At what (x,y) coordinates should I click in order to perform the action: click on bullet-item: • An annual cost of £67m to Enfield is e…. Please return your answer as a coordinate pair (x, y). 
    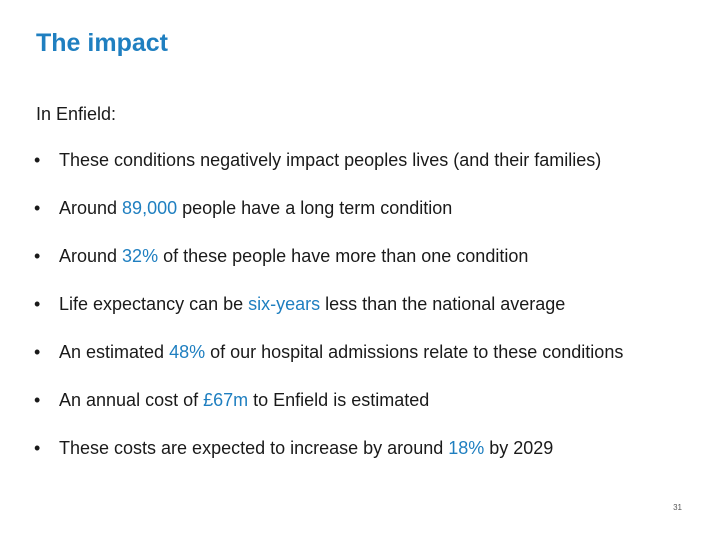
    Looking at the image, I should click on (359, 400).